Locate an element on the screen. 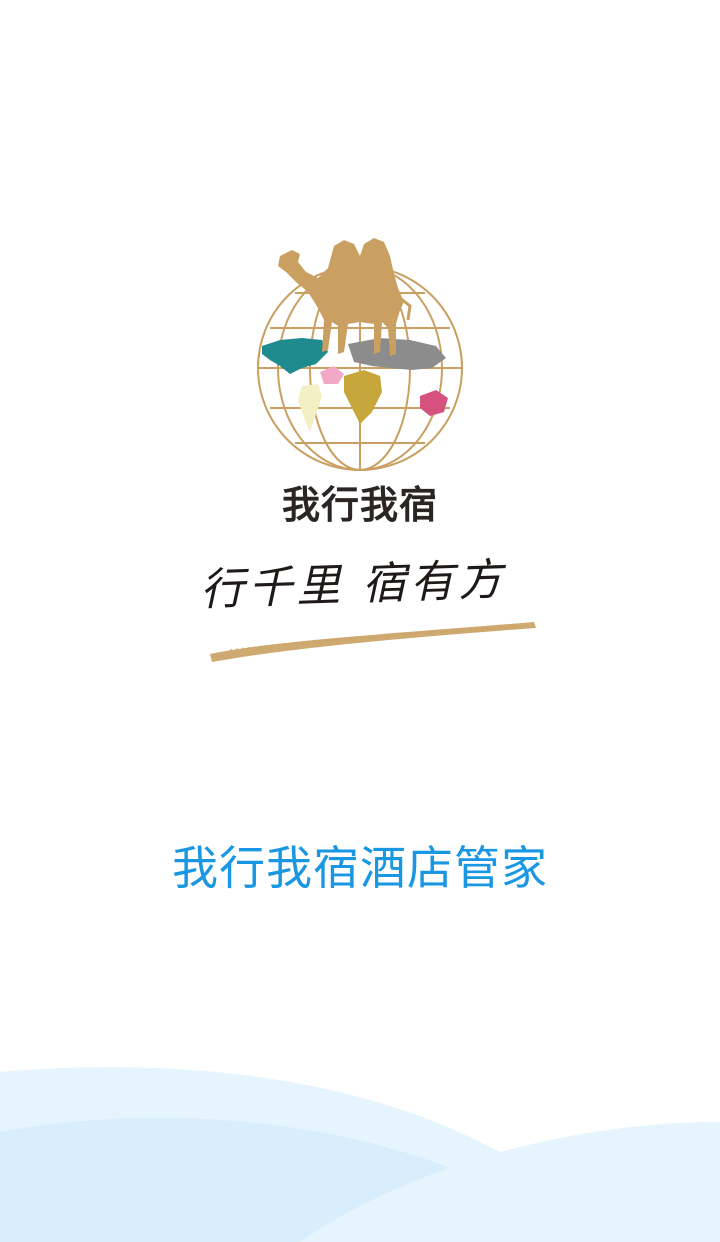 The height and width of the screenshot is (1242, 720). app-title: 我行我宿酒店管家 is located at coordinates (360, 868).